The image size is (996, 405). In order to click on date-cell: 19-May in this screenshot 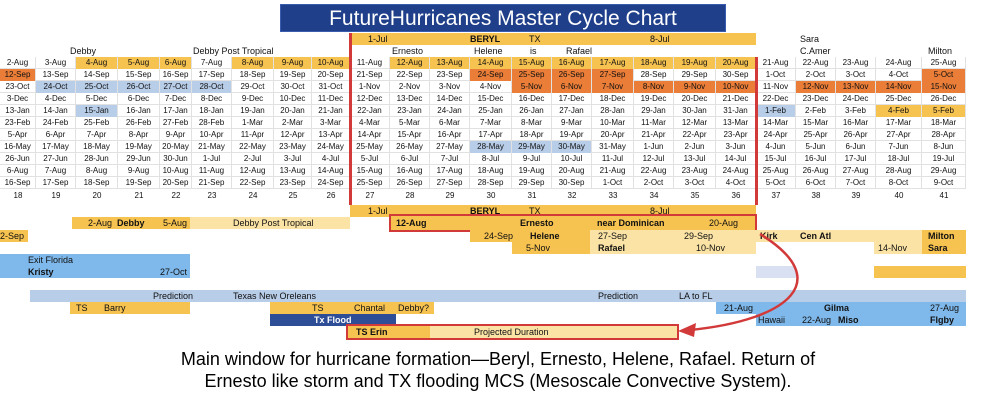, I will do `click(139, 147)`.